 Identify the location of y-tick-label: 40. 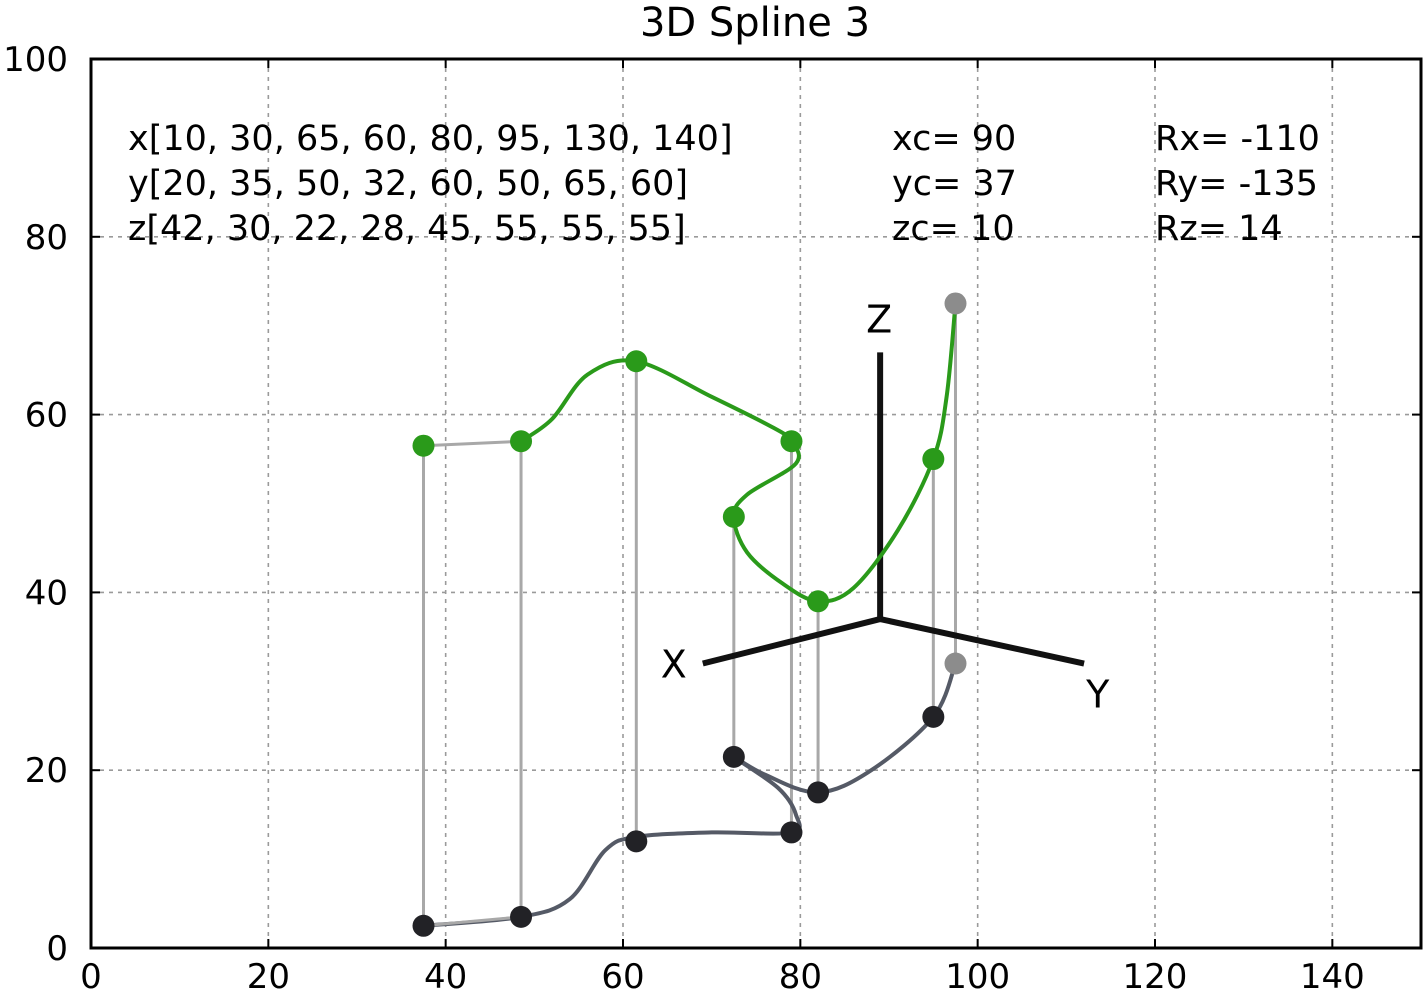
(46, 593).